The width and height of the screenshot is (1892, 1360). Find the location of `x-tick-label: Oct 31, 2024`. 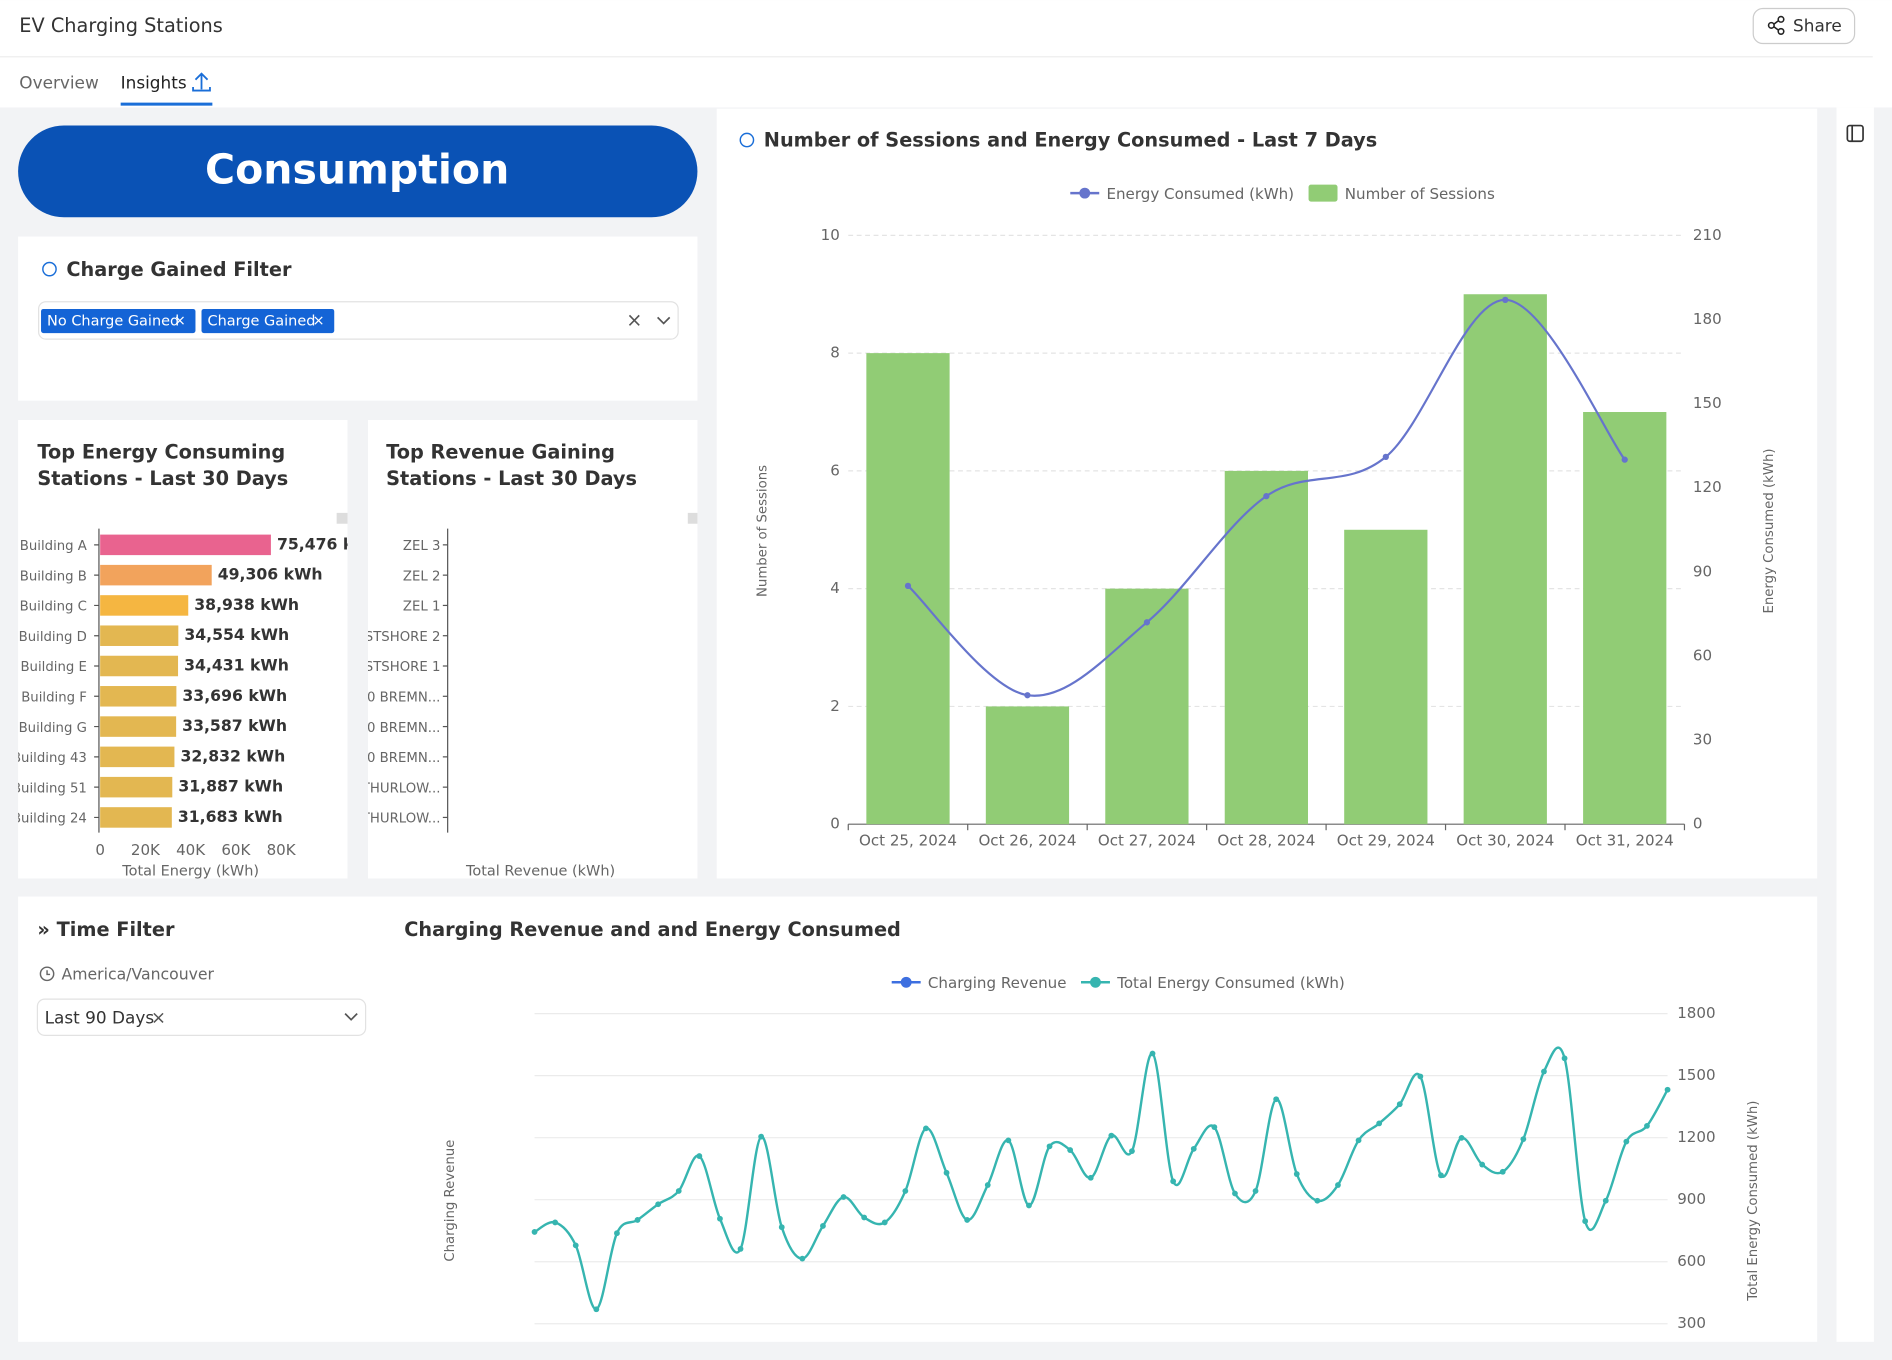

x-tick-label: Oct 31, 2024 is located at coordinates (1625, 841).